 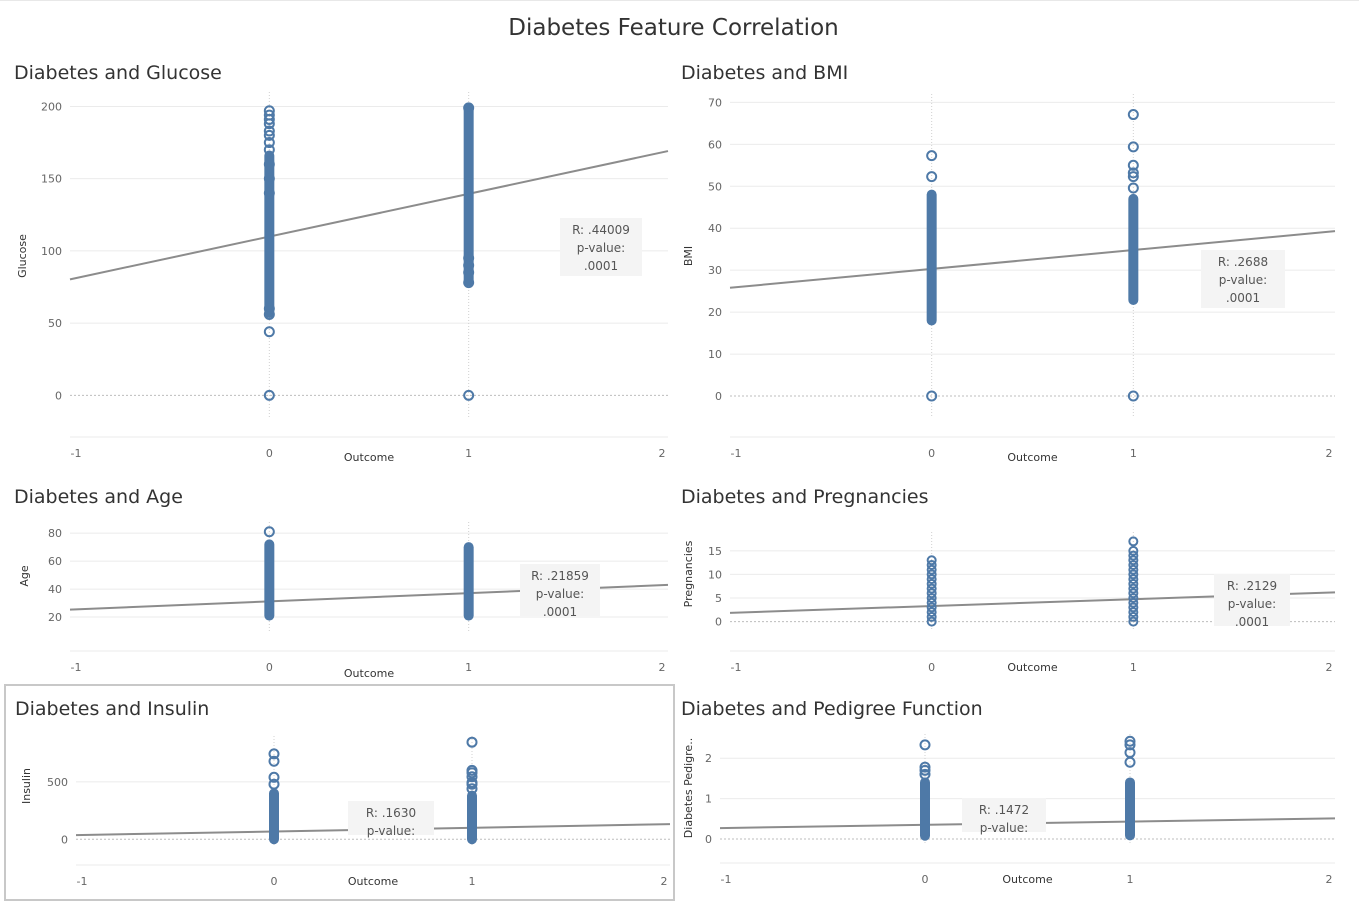 What do you see at coordinates (51, 251) in the screenshot?
I see `y-tick-label: 100` at bounding box center [51, 251].